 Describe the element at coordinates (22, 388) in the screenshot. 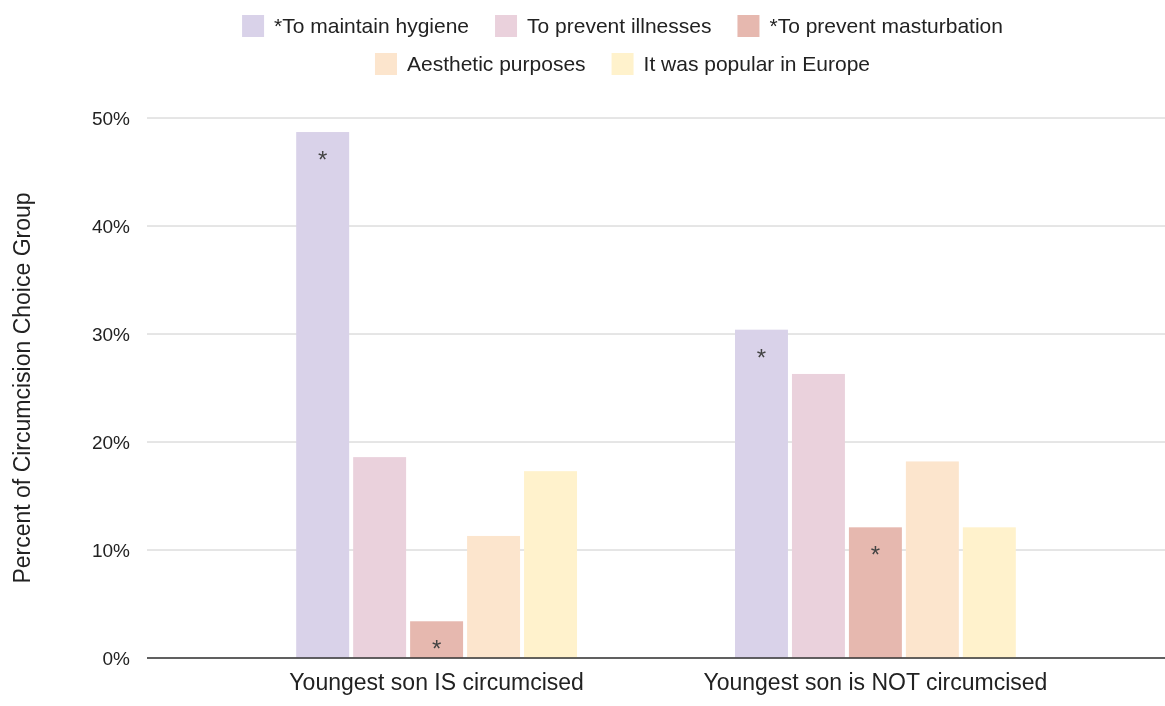

I see `y-axis-title: Percent of Circumcision Choice Group` at that location.